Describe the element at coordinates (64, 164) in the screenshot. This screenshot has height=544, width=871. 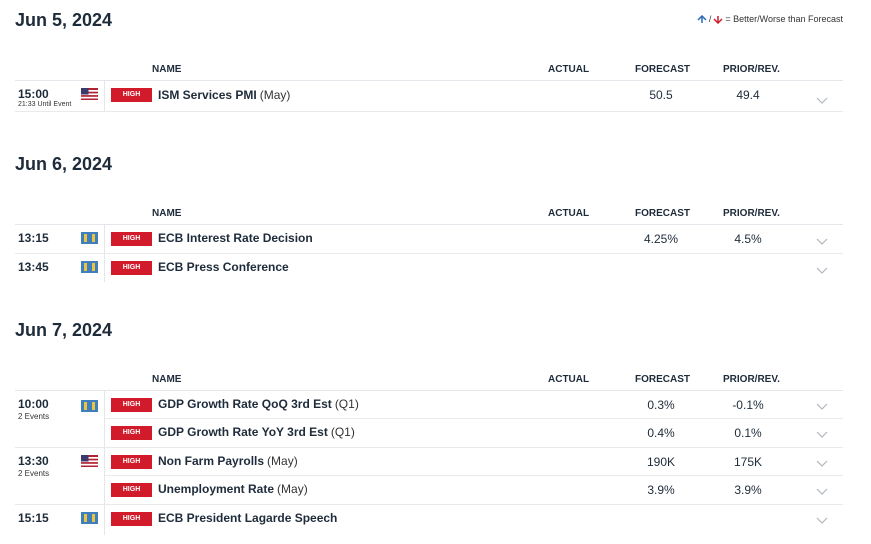
I see `date-heading: Jun 6, 2024` at that location.